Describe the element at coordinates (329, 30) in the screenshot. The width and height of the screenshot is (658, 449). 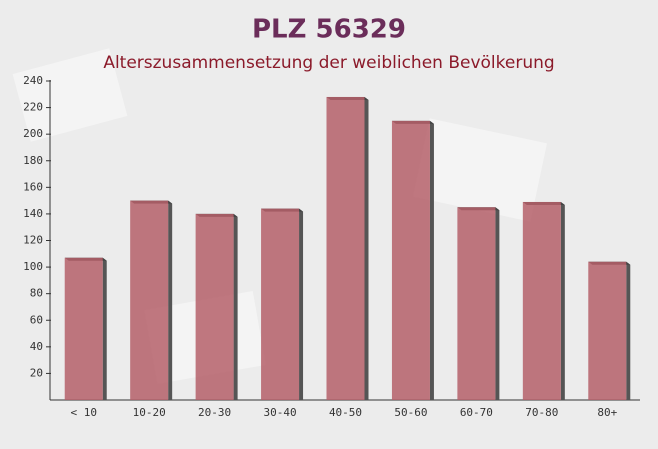
I see `chart-title: PLZ 56329` at that location.